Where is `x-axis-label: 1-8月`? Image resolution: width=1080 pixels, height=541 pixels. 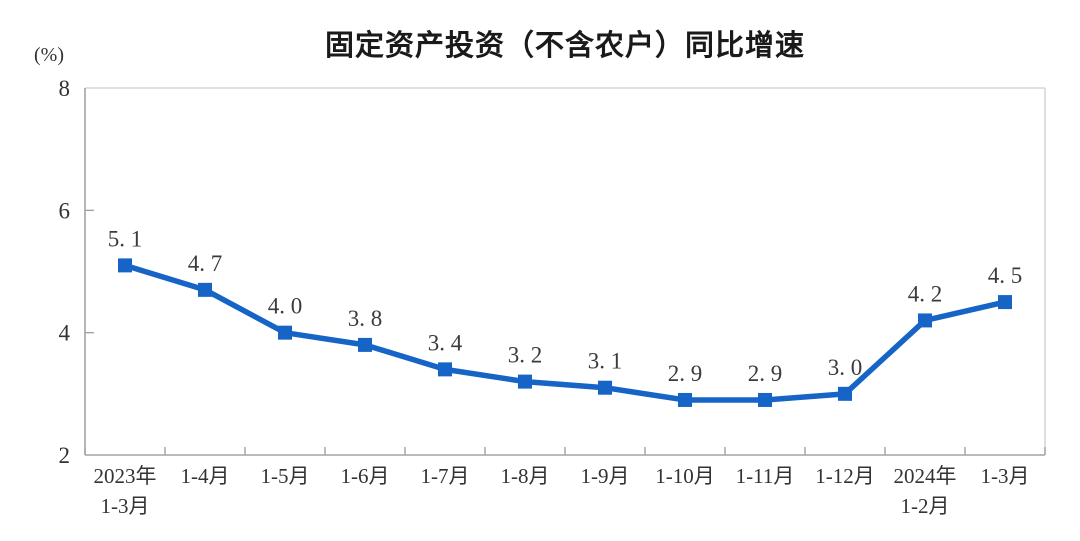 x-axis-label: 1-8月 is located at coordinates (525, 476).